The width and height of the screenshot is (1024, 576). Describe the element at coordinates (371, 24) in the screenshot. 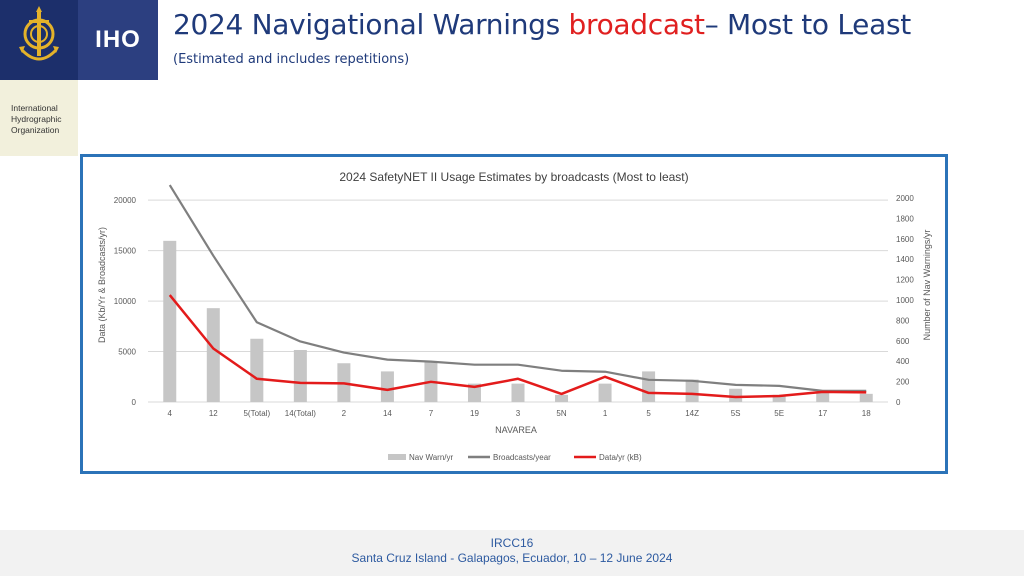

I see `title-main: 2024 Navigational Warnings` at that location.